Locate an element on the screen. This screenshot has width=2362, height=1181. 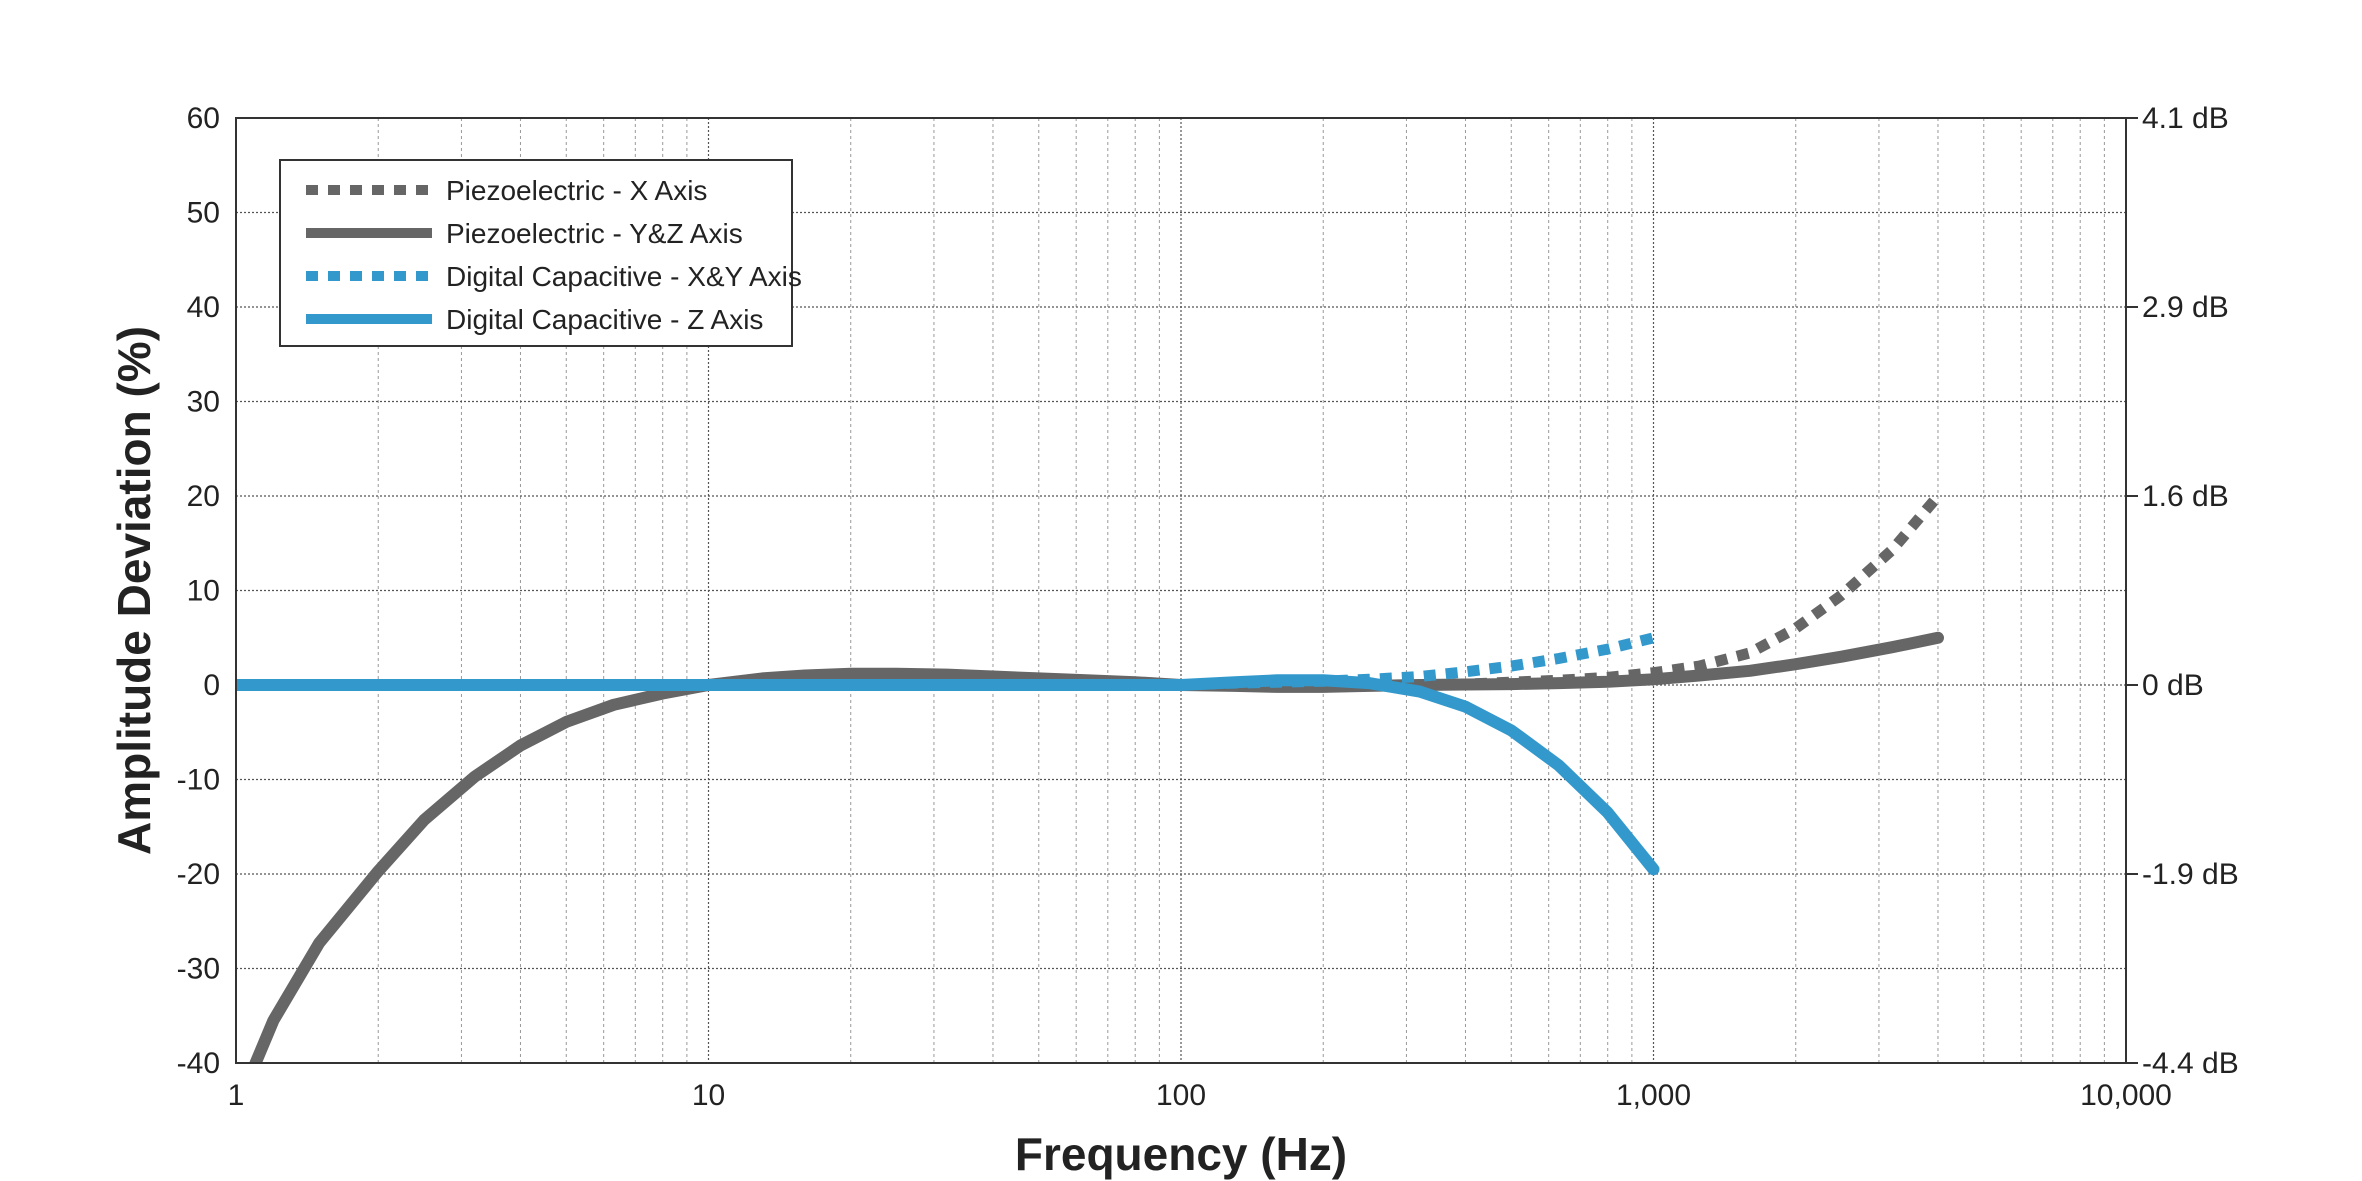
y-tick-label: 30 is located at coordinates (203, 402).